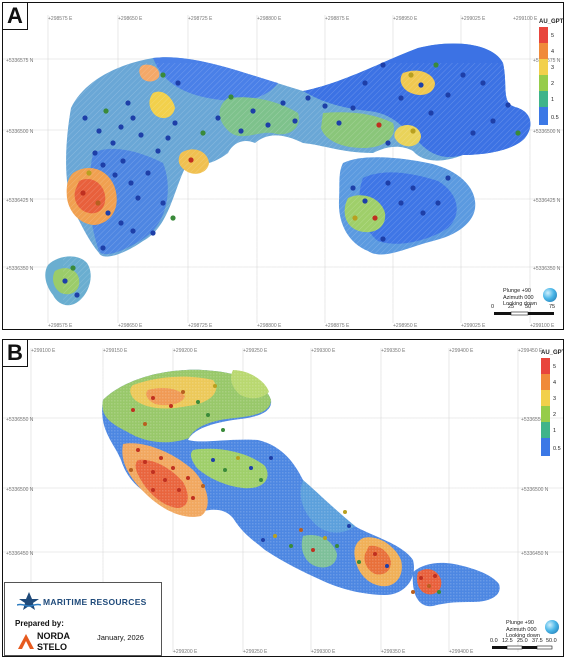 The width and height of the screenshot is (568, 660). Describe the element at coordinates (511, 307) in the screenshot. I see `scale-label: 25` at that location.